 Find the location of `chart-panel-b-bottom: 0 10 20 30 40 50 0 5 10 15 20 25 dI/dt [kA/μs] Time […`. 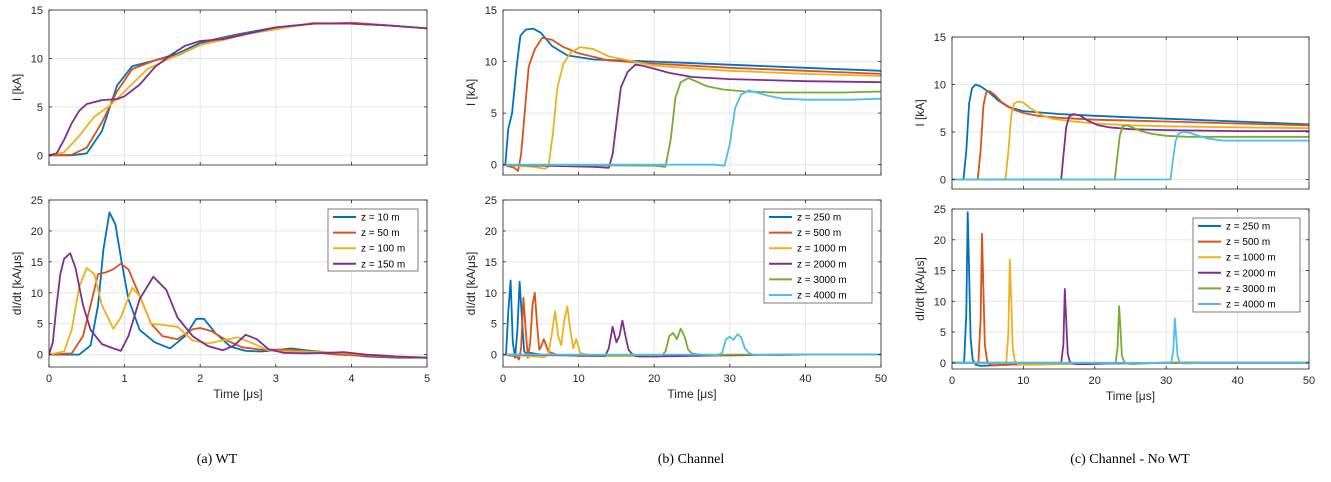

chart-panel-b-bottom: 0 10 20 30 40 50 0 5 10 15 20 25 dI/dt [kA/μs] Time [… is located at coordinates (675, 298).